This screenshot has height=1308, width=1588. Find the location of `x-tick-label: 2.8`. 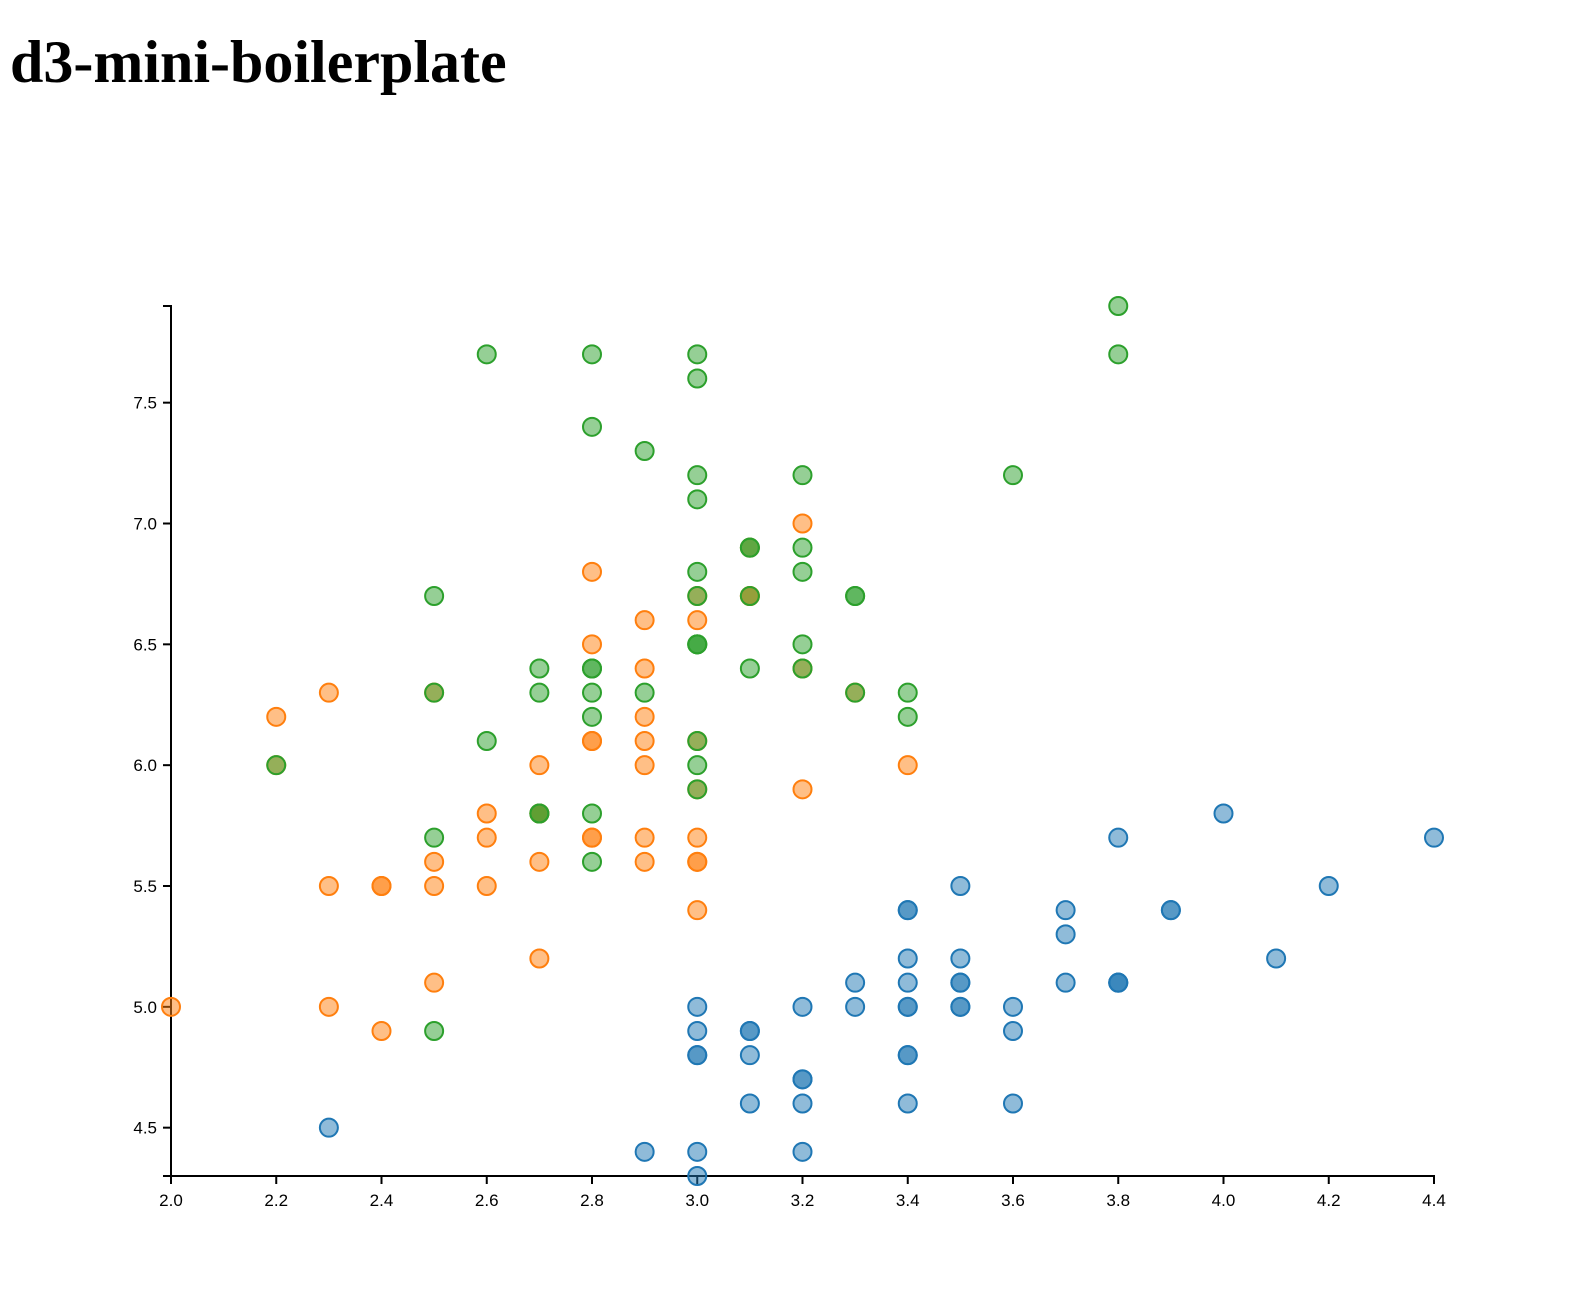

x-tick-label: 2.8 is located at coordinates (592, 1200).